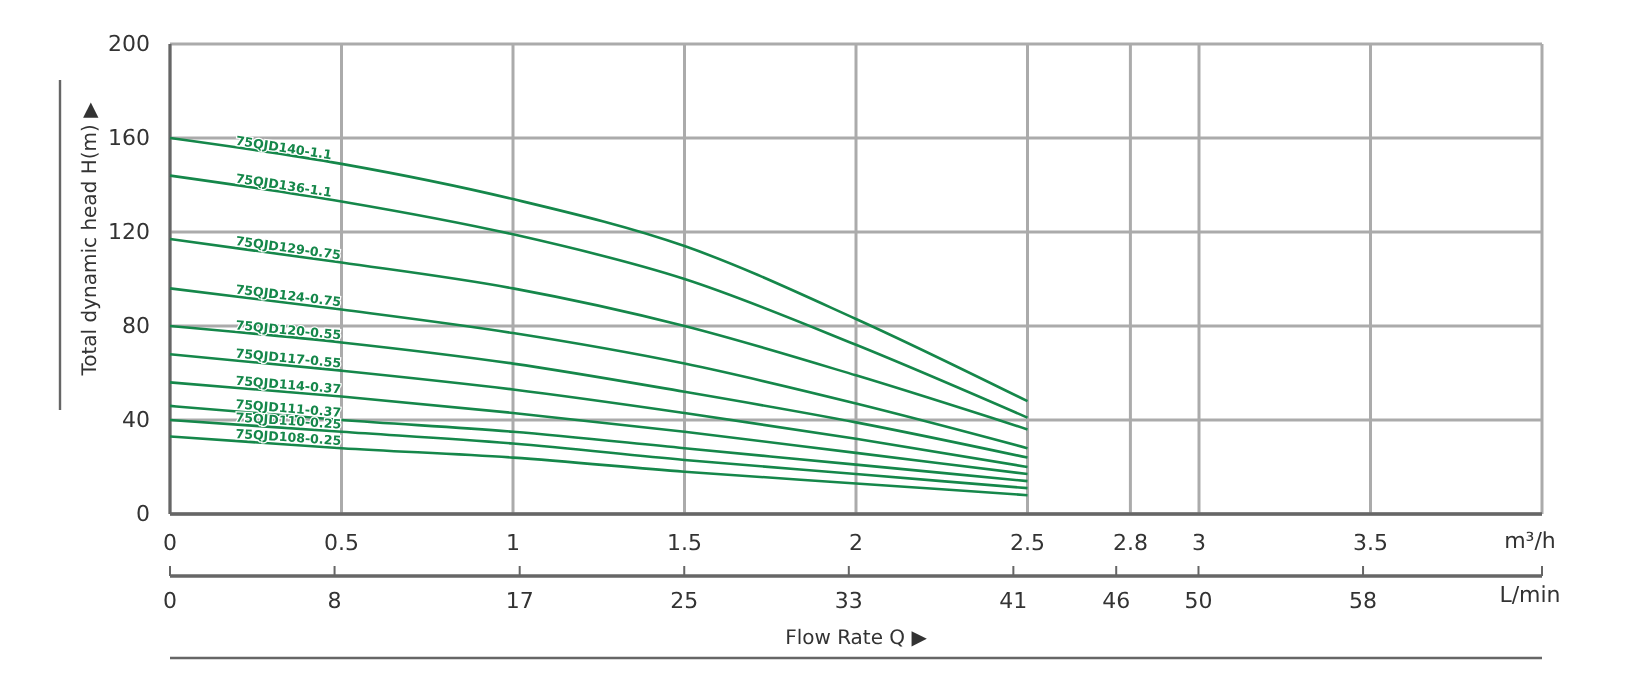  Describe the element at coordinates (136, 326) in the screenshot. I see `y-tick-label: 80` at that location.